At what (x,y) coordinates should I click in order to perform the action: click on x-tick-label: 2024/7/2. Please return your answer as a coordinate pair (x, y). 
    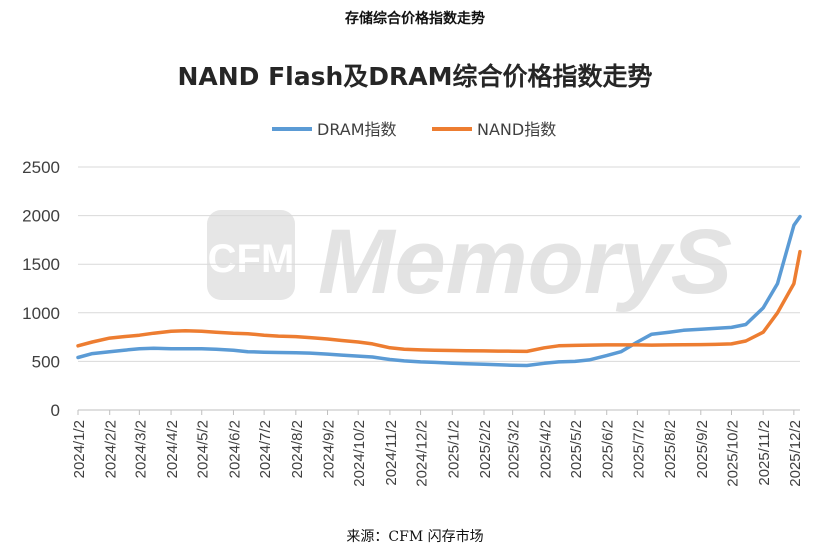
    Looking at the image, I should click on (265, 449).